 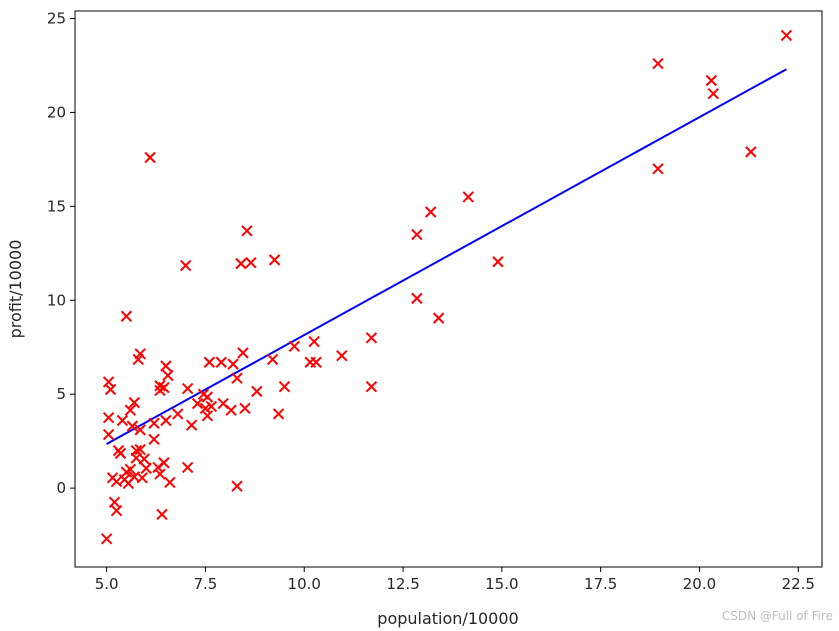 I want to click on y-tick-label: 15, so click(x=56, y=206).